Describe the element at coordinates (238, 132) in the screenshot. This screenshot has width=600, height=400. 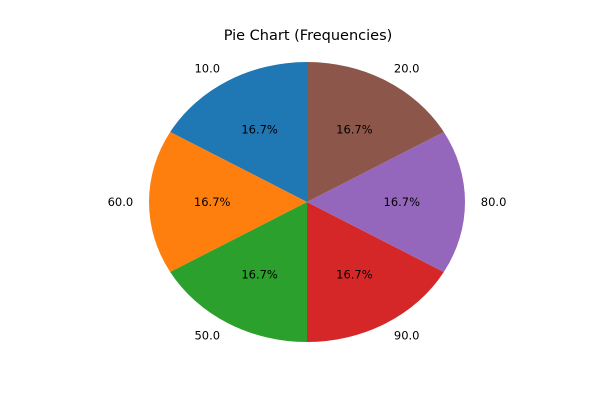
I see `pie-slice-10.0` at that location.